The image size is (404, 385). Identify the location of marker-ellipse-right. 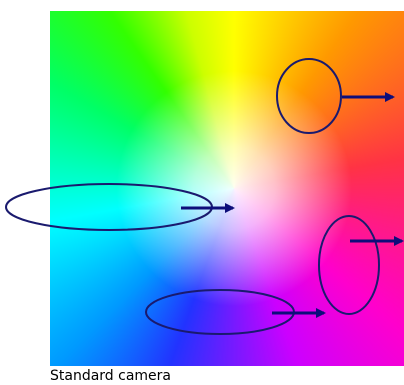
(349, 265).